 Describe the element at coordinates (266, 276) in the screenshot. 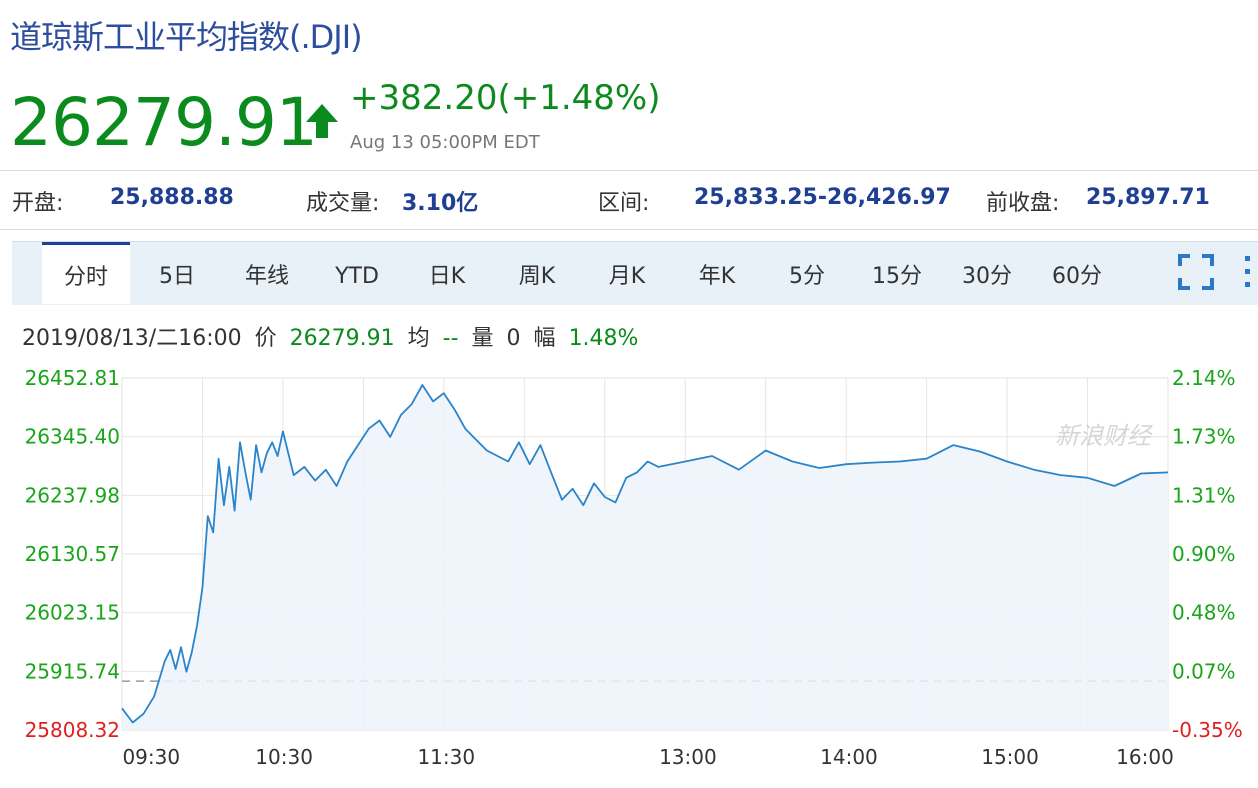

I see `tab-yearline: 年线` at that location.